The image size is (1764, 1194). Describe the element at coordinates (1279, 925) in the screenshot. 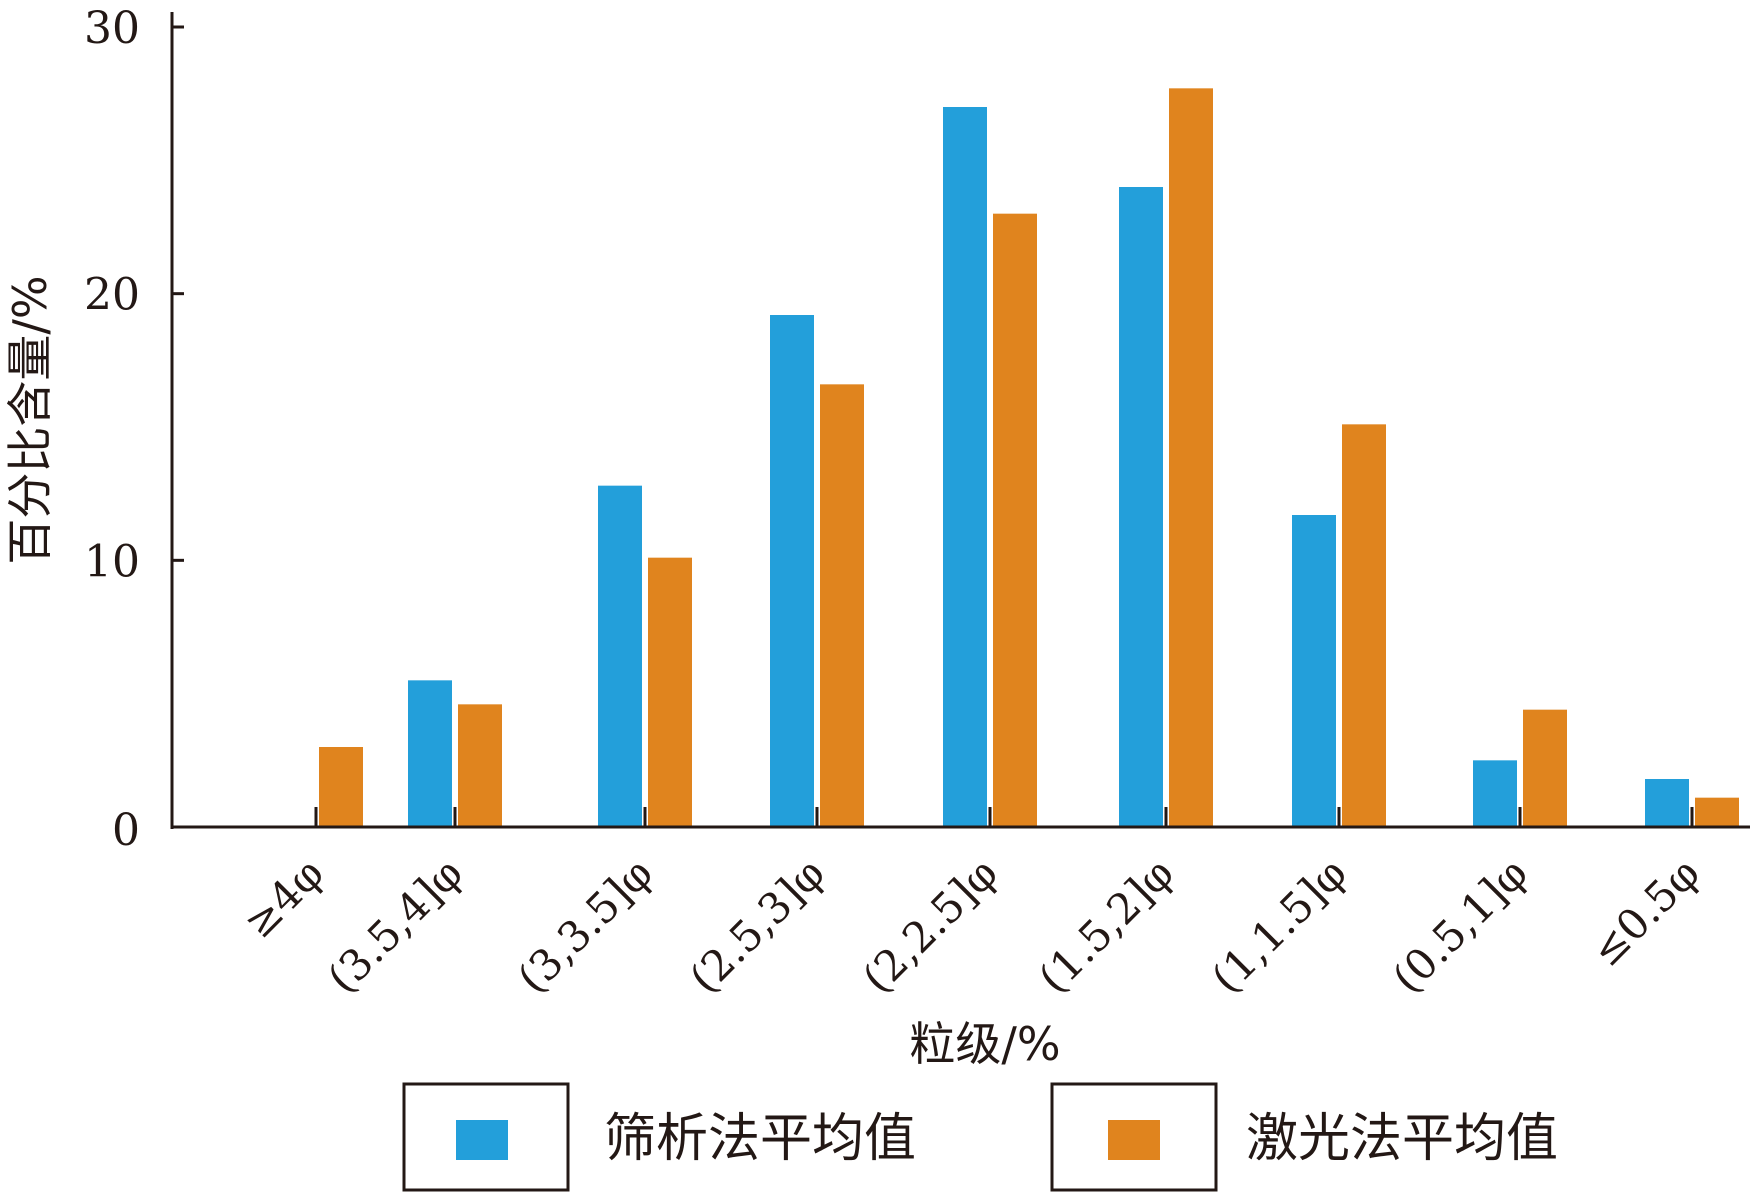

I see `x-tick-label: (1,1.5]φ` at that location.